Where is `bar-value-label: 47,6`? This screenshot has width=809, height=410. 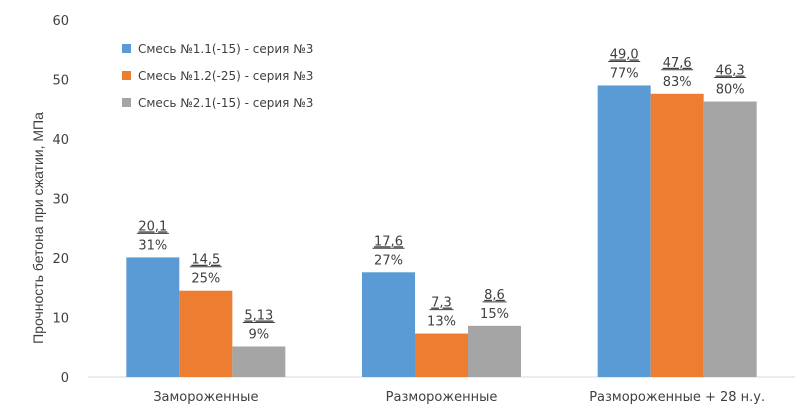 bar-value-label: 47,6 is located at coordinates (677, 63).